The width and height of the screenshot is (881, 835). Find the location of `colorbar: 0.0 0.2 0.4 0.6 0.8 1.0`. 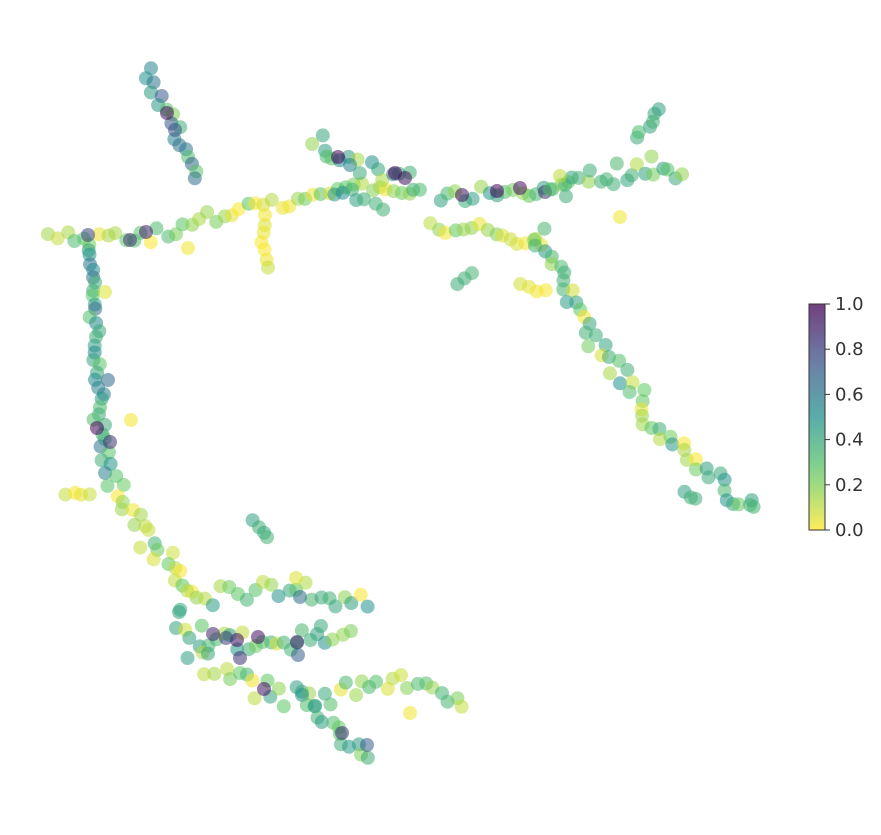

colorbar: 0.0 0.2 0.4 0.6 0.8 1.0 is located at coordinates (836, 417).